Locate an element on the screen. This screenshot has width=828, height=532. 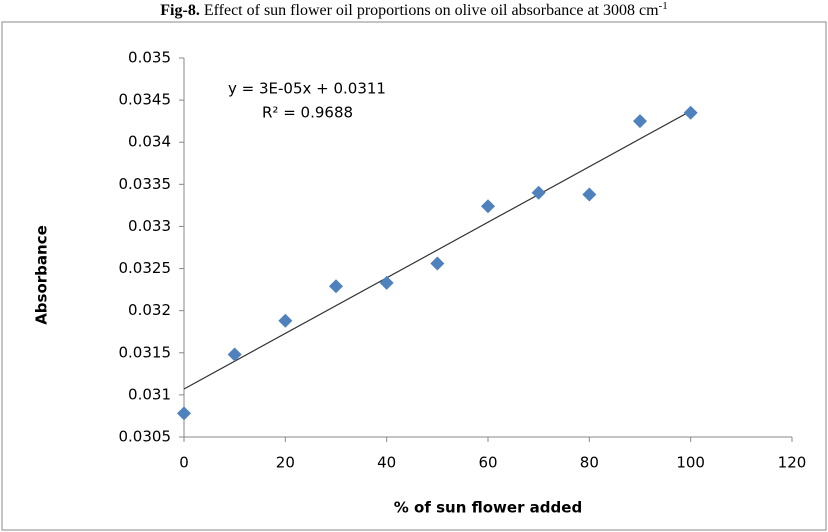
x-tick-label: 100 is located at coordinates (690, 463).